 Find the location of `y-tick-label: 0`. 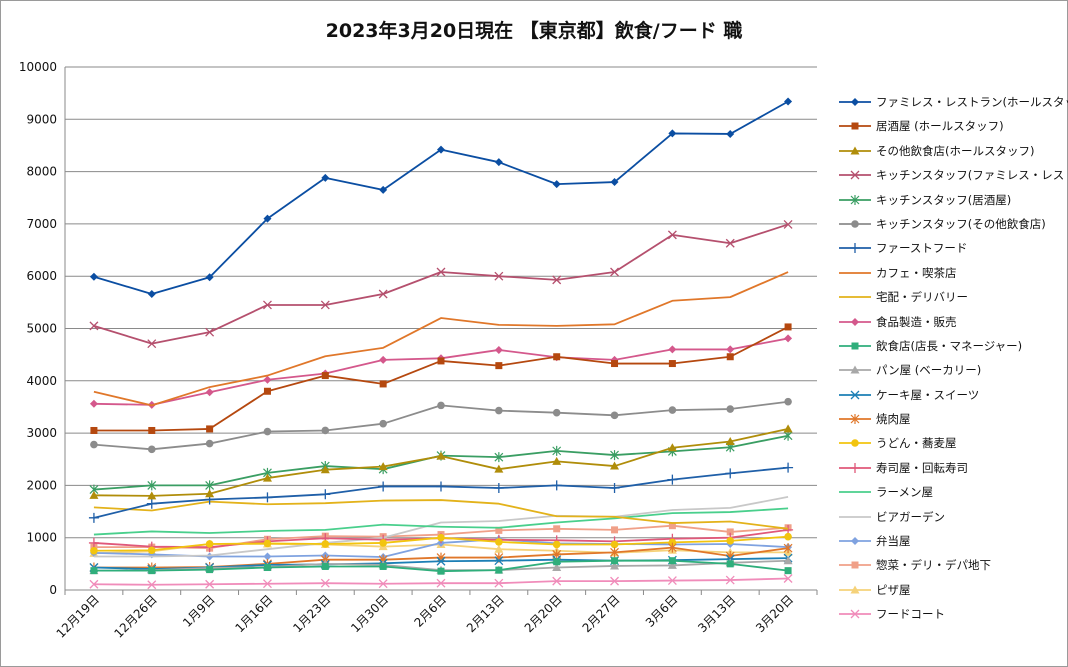

y-tick-label: 0 is located at coordinates (53, 590).